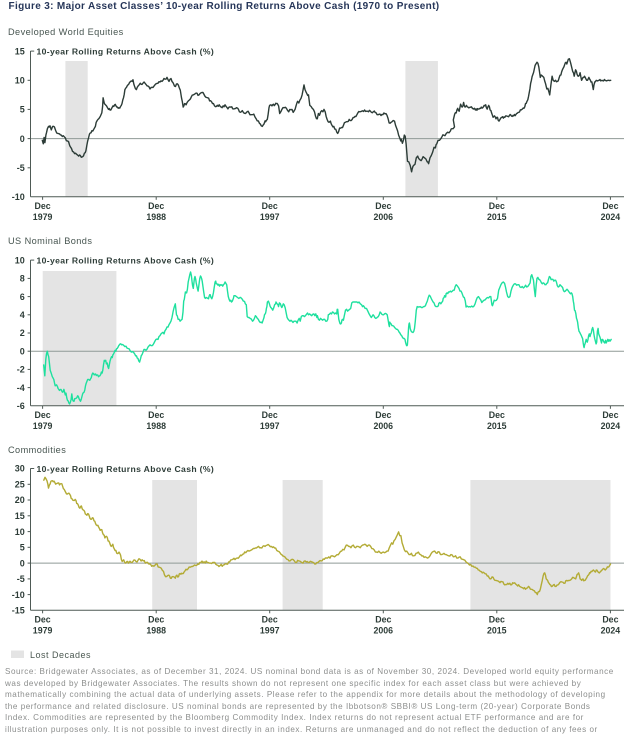 This screenshot has width=624, height=735. What do you see at coordinates (20, 469) in the screenshot?
I see `svg-text: 30` at bounding box center [20, 469].